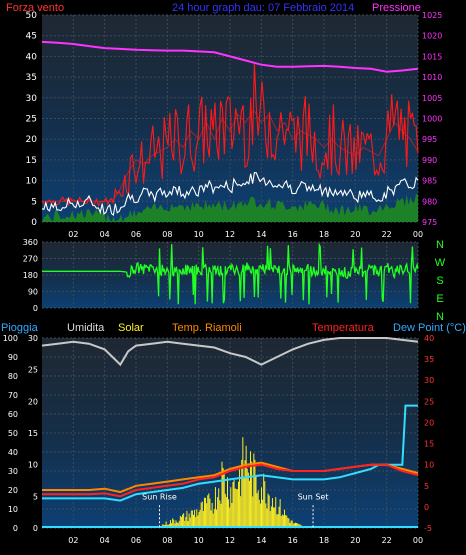 This screenshot has height=555, width=466. Describe the element at coordinates (136, 234) in the screenshot. I see `wind-x-tick-label: 06` at that location.